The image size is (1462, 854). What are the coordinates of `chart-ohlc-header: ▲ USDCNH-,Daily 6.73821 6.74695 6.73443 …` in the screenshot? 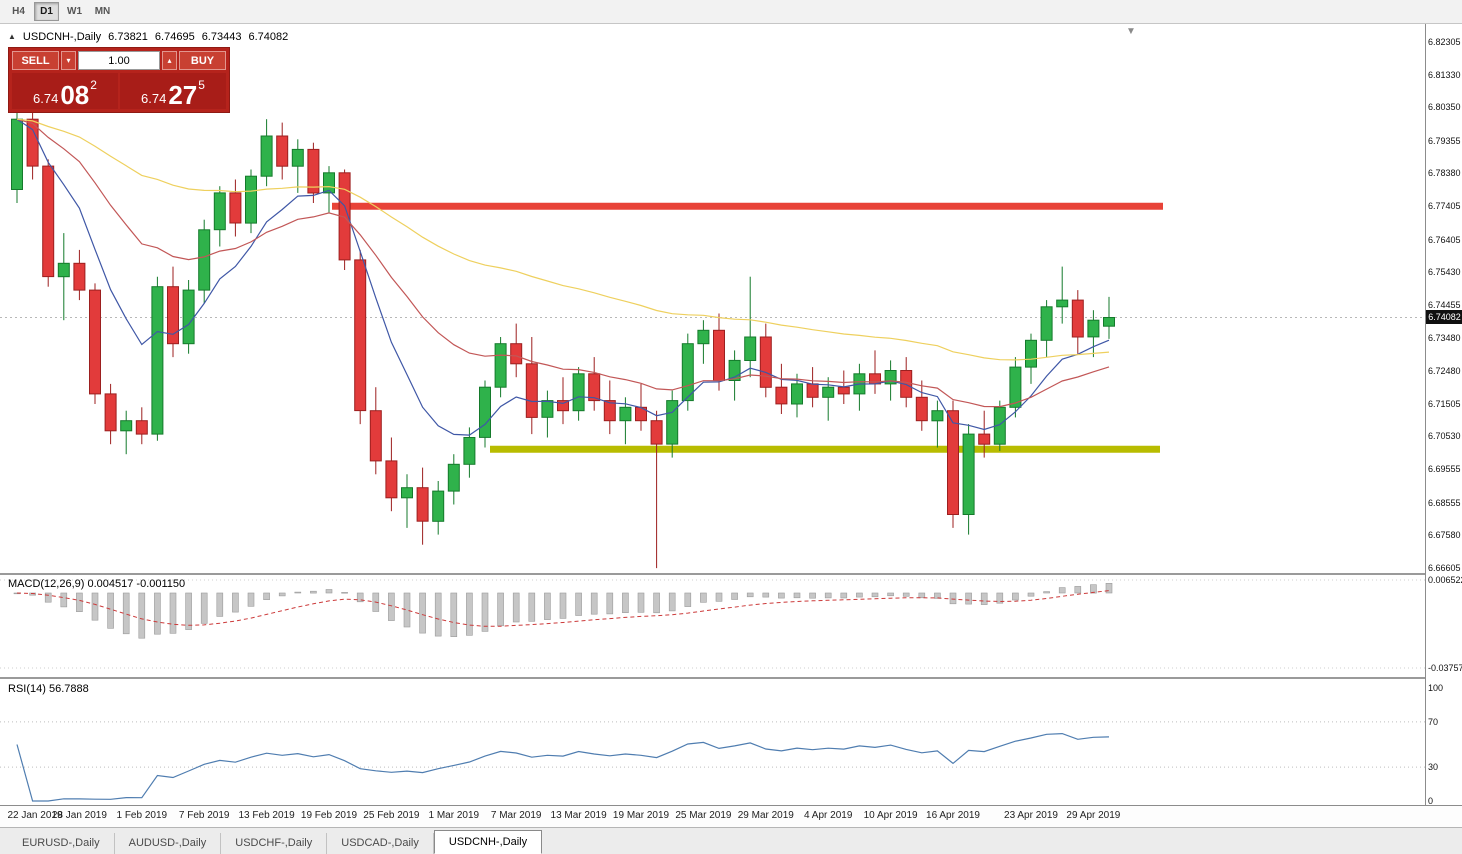 It's located at (148, 37).